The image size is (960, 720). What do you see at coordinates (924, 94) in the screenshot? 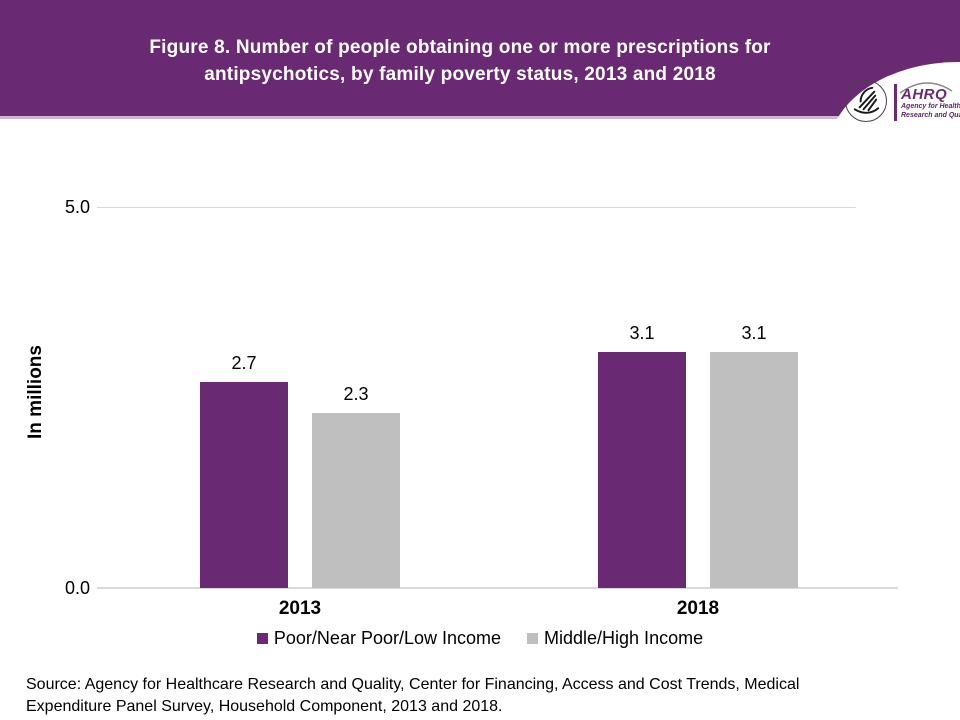
I see `ahrq-wordmark: AHRQ` at bounding box center [924, 94].